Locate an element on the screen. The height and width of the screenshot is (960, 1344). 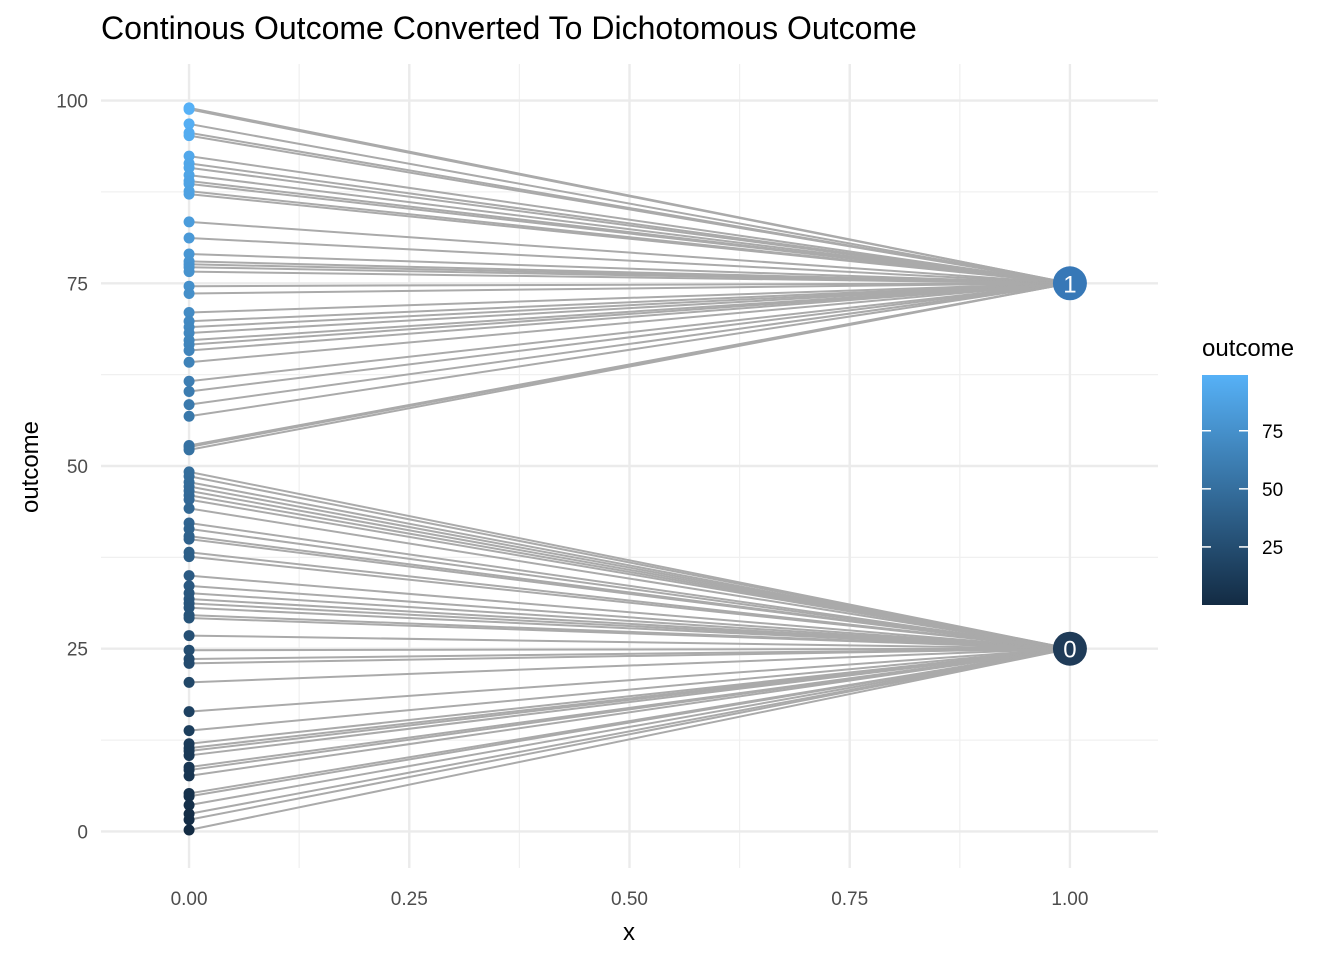
y-axis-ticks: 0 25 50 75 100 is located at coordinates (72, 468).